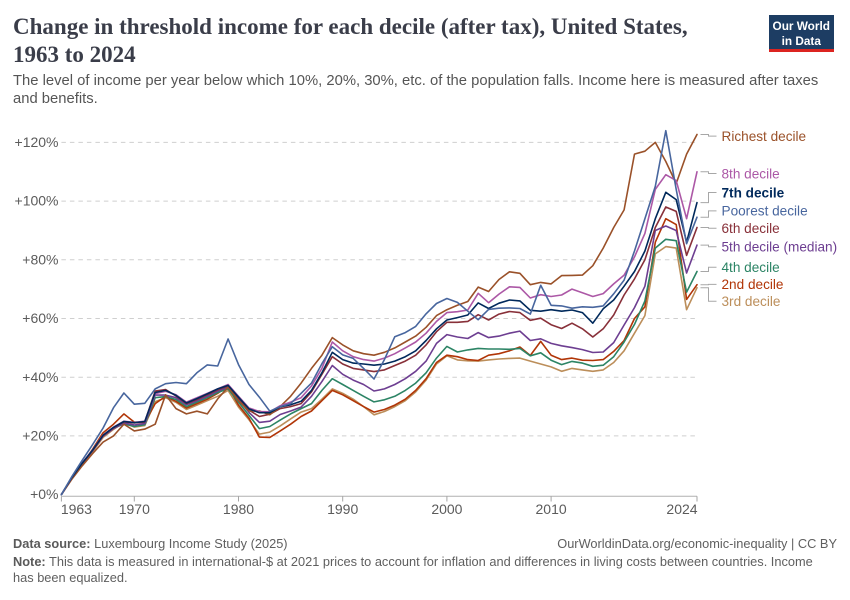 The width and height of the screenshot is (850, 600). I want to click on svg-text: Richest decile, so click(764, 136).